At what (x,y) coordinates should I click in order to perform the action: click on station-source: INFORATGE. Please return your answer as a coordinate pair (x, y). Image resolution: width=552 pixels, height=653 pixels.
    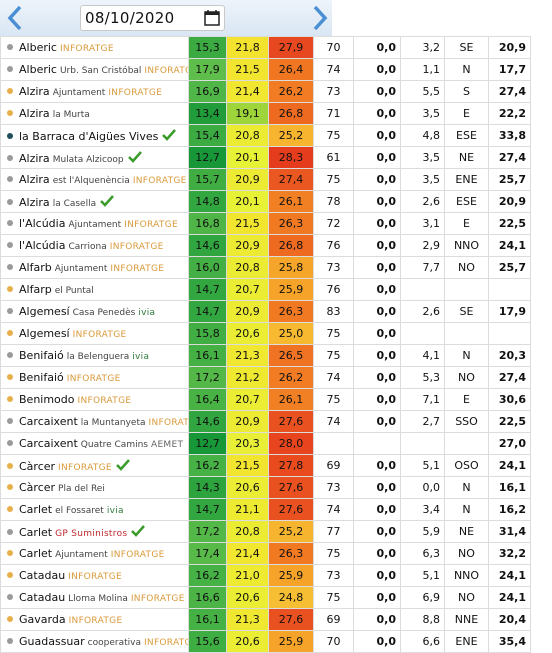
    Looking at the image, I should click on (151, 225).